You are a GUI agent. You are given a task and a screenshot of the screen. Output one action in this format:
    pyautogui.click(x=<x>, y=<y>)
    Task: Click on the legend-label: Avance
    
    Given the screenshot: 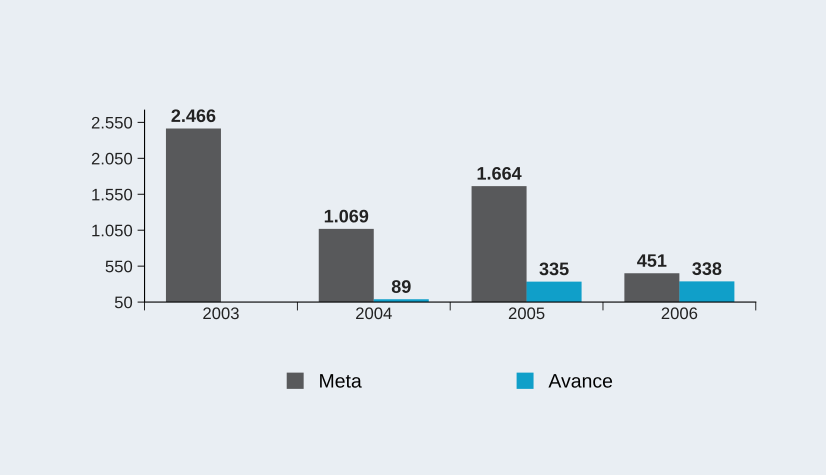 What is the action you would take?
    pyautogui.click(x=580, y=381)
    